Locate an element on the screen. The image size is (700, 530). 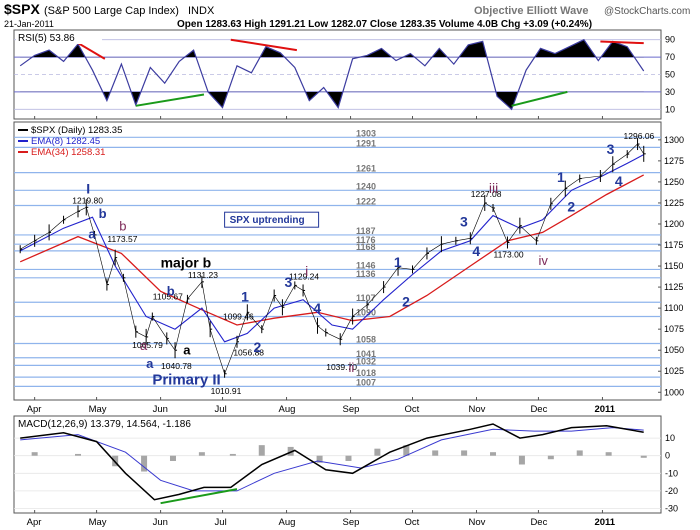
macd-tick-10: 10 is located at coordinates (670, 438).